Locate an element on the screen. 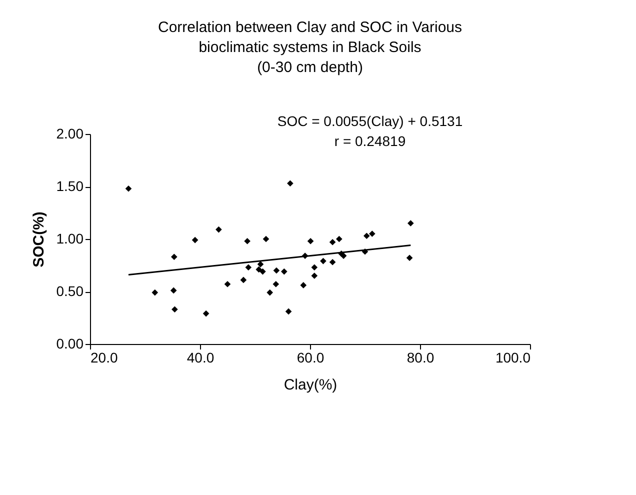  text: SOC = 0.0055(Clay) + 0.5131 is located at coordinates (370, 121).